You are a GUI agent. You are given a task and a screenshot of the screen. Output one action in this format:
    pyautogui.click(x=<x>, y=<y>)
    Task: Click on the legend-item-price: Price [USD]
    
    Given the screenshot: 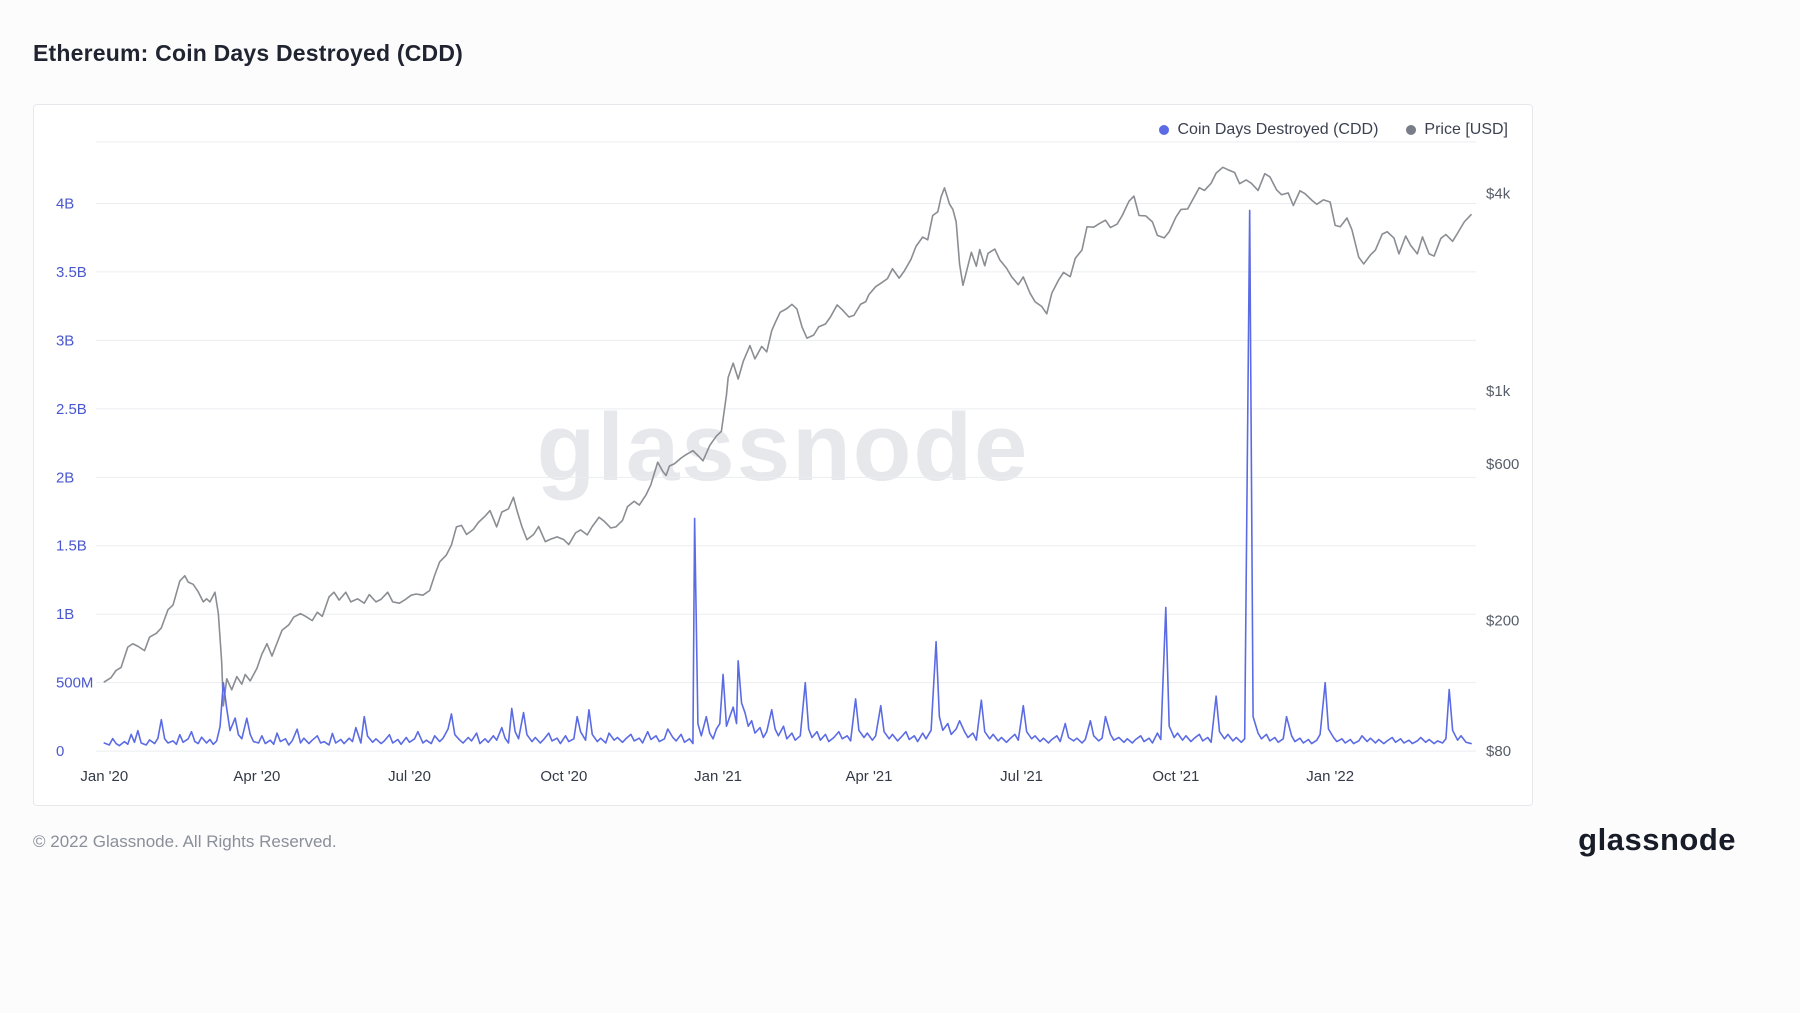 What is the action you would take?
    pyautogui.click(x=1457, y=130)
    